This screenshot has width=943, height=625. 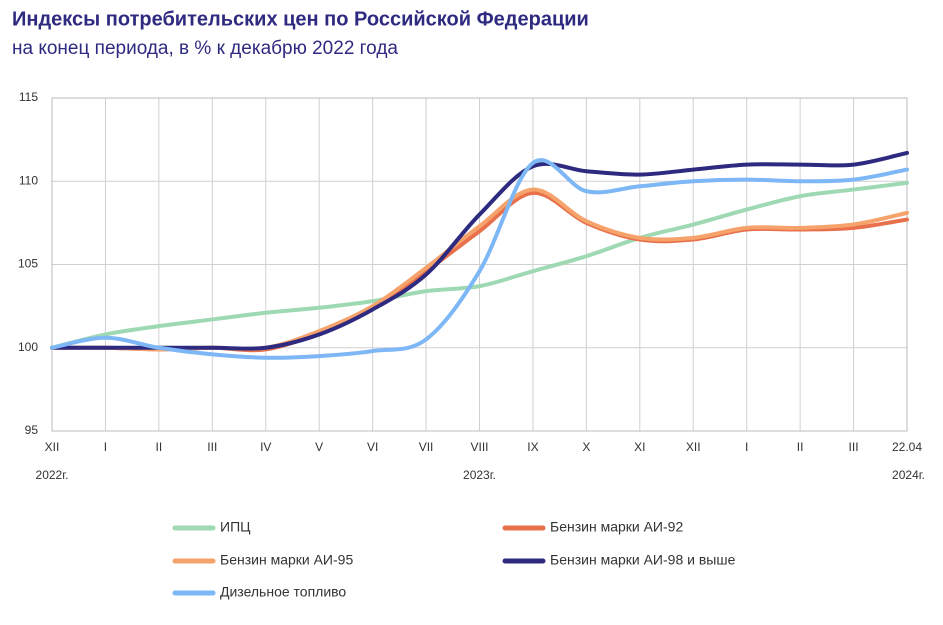 What do you see at coordinates (32, 430) in the screenshot?
I see `y-tick-label: 95` at bounding box center [32, 430].